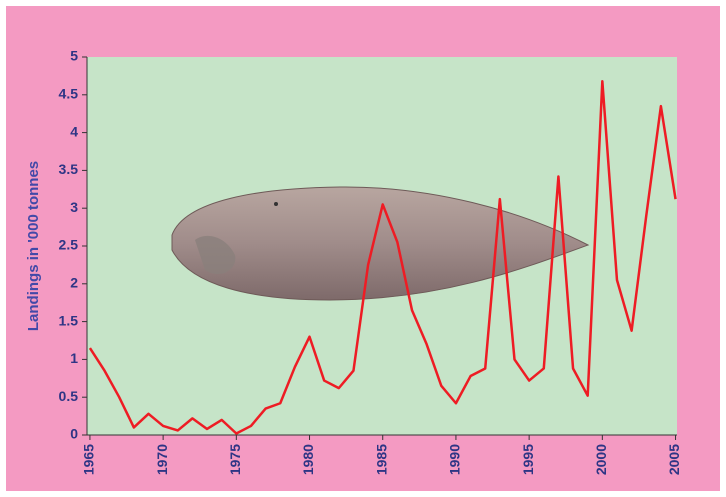  I want to click on x-tick-label: 2005, so click(674, 459).